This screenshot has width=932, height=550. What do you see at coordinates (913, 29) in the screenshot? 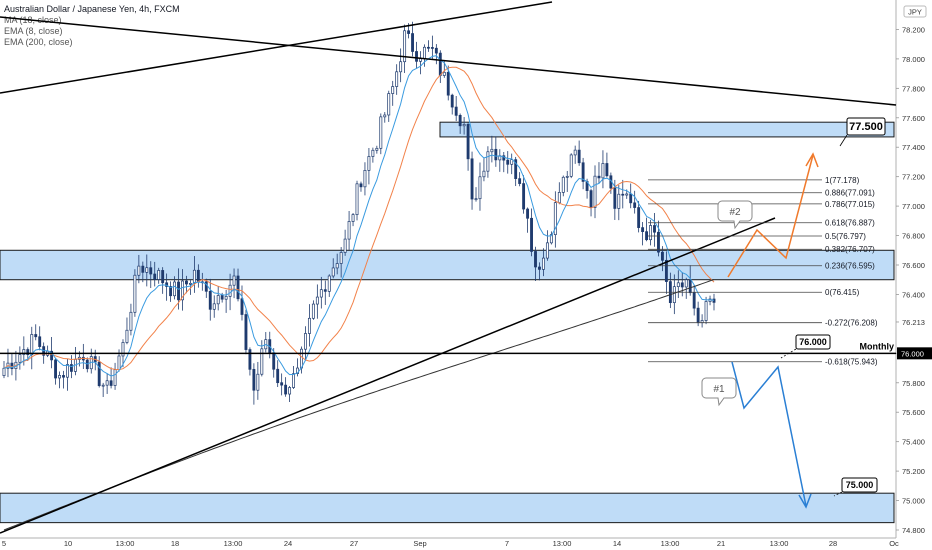
I see `price-tick-label: 78.200` at bounding box center [913, 29].